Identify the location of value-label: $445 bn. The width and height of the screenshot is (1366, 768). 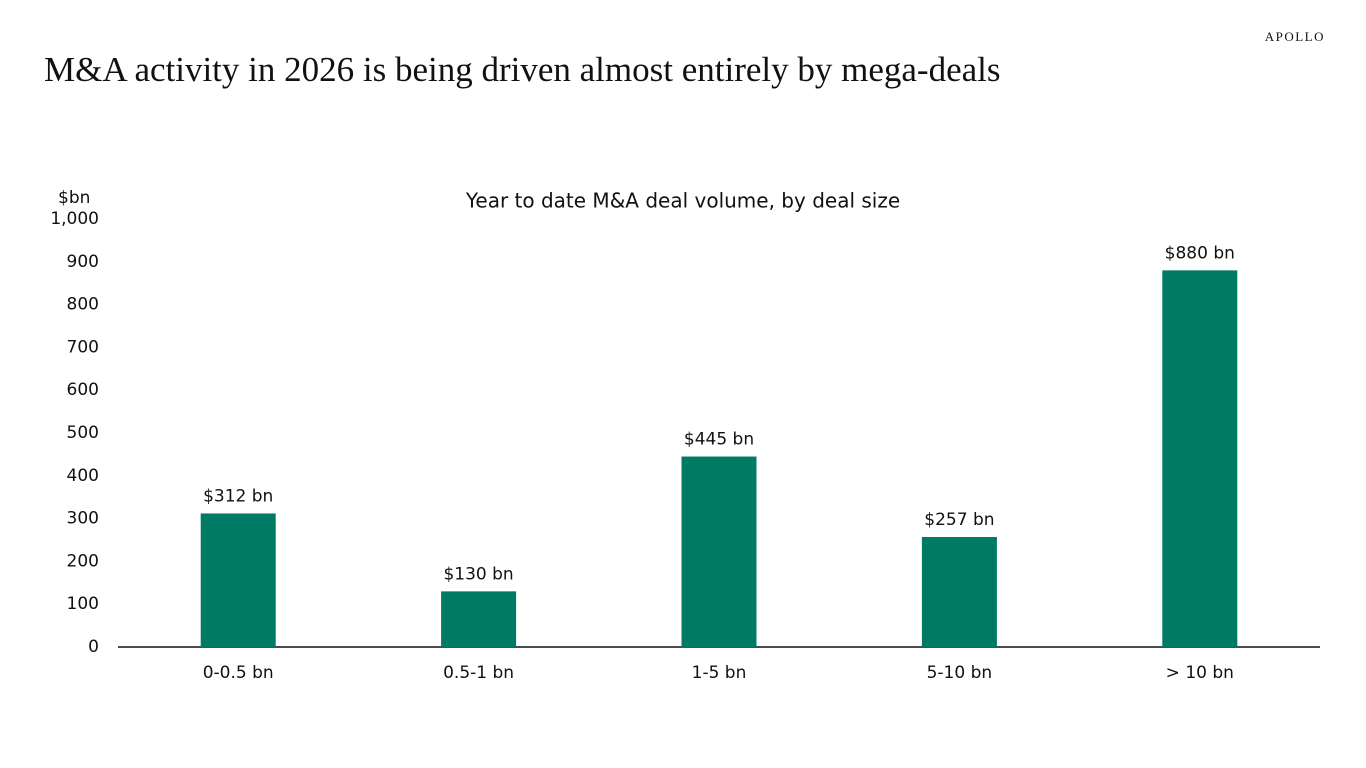
(719, 440).